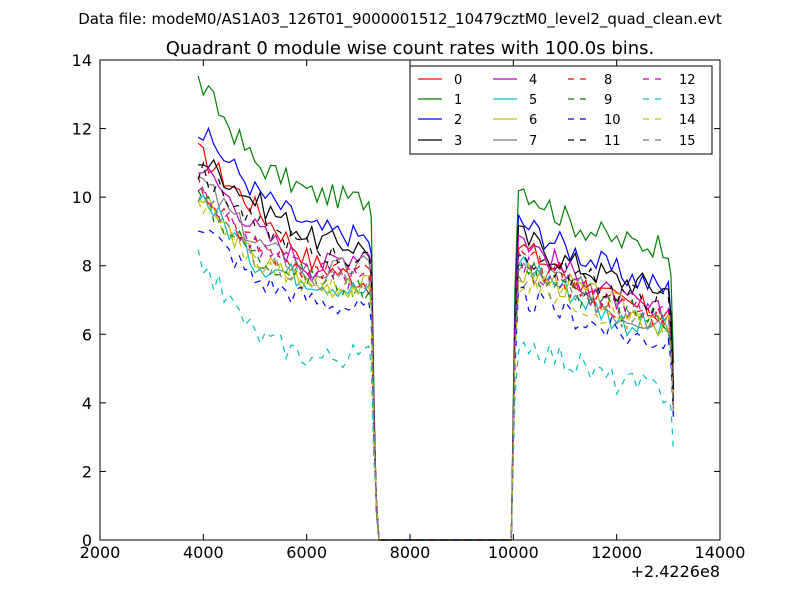 This screenshot has height=600, width=800. Describe the element at coordinates (100, 552) in the screenshot. I see `x-tick-label: 2000` at that location.